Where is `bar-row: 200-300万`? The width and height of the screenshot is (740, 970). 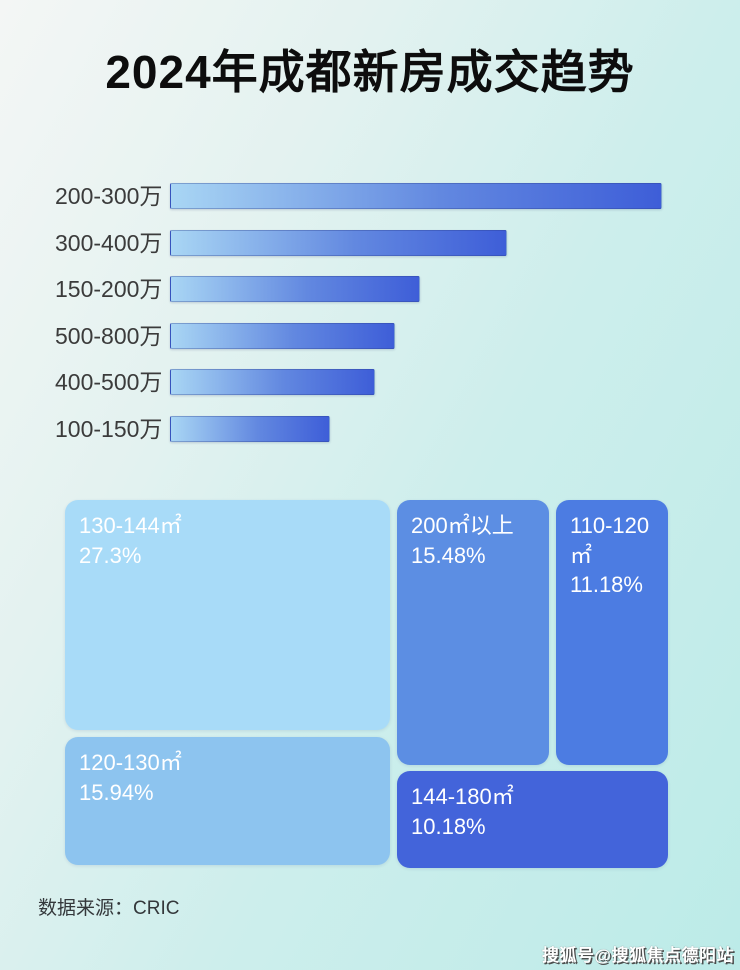
bar-row: 200-300万 is located at coordinates (358, 196).